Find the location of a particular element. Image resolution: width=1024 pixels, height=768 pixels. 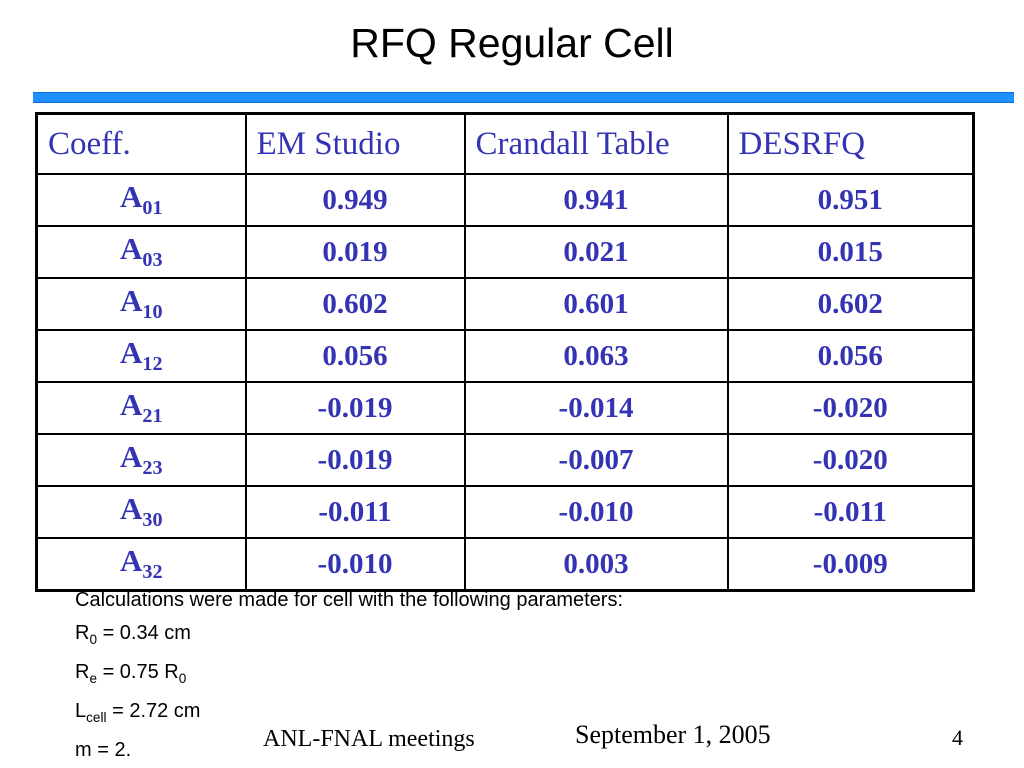

crandall-cell: 0.021 is located at coordinates (596, 252).